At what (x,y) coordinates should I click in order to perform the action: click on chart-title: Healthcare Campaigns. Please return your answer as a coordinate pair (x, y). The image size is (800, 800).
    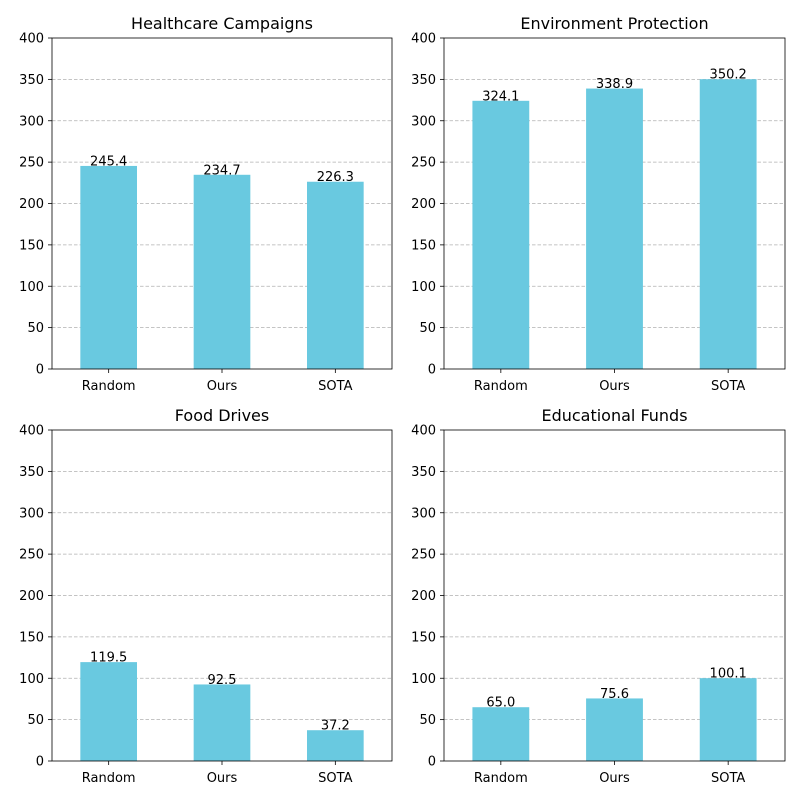
    Looking at the image, I should click on (222, 23).